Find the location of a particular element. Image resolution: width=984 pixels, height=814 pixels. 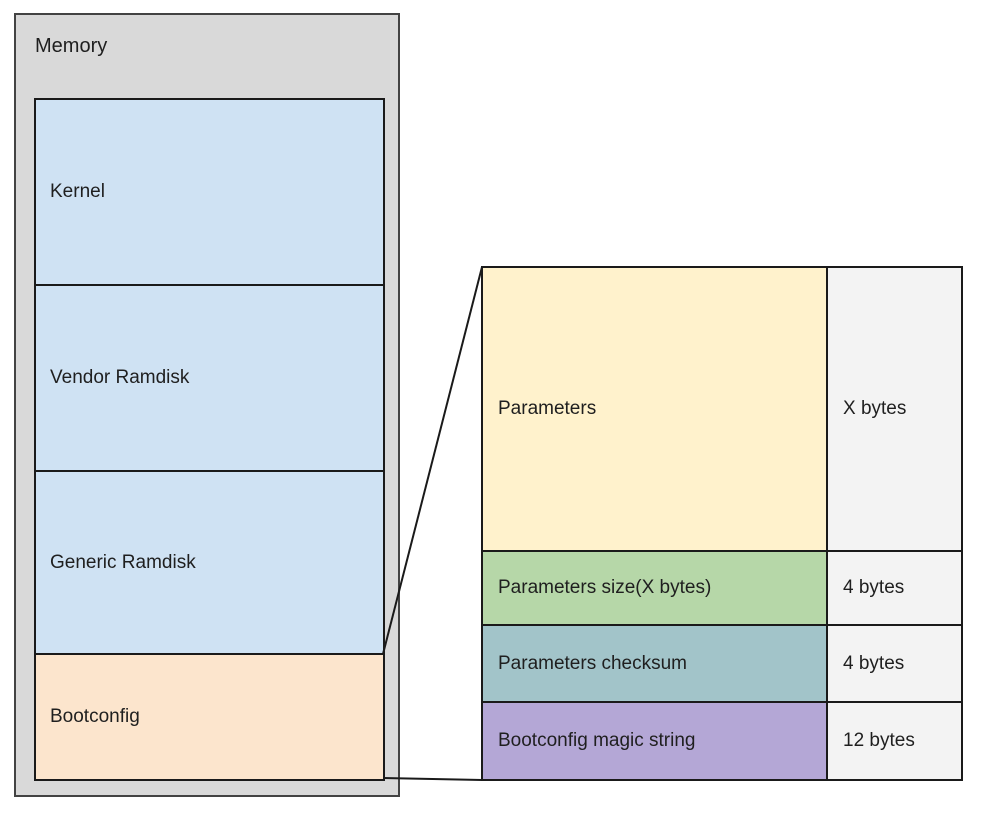

detail-label-parameters-size: Parameters size(X bytes) is located at coordinates (605, 587).